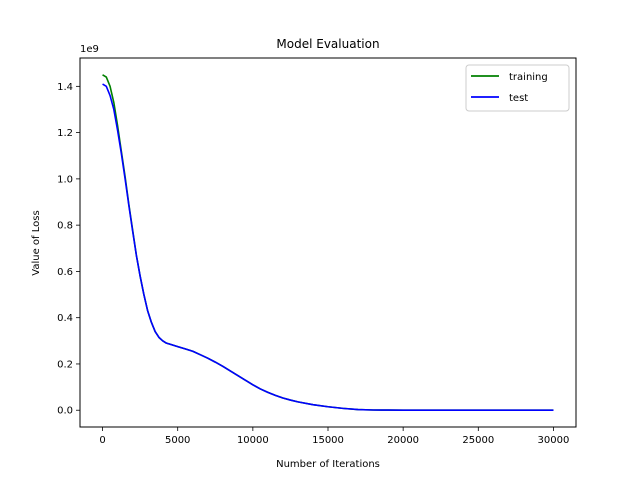 The height and width of the screenshot is (480, 640). I want to click on x-tick-label: 20000, so click(403, 440).